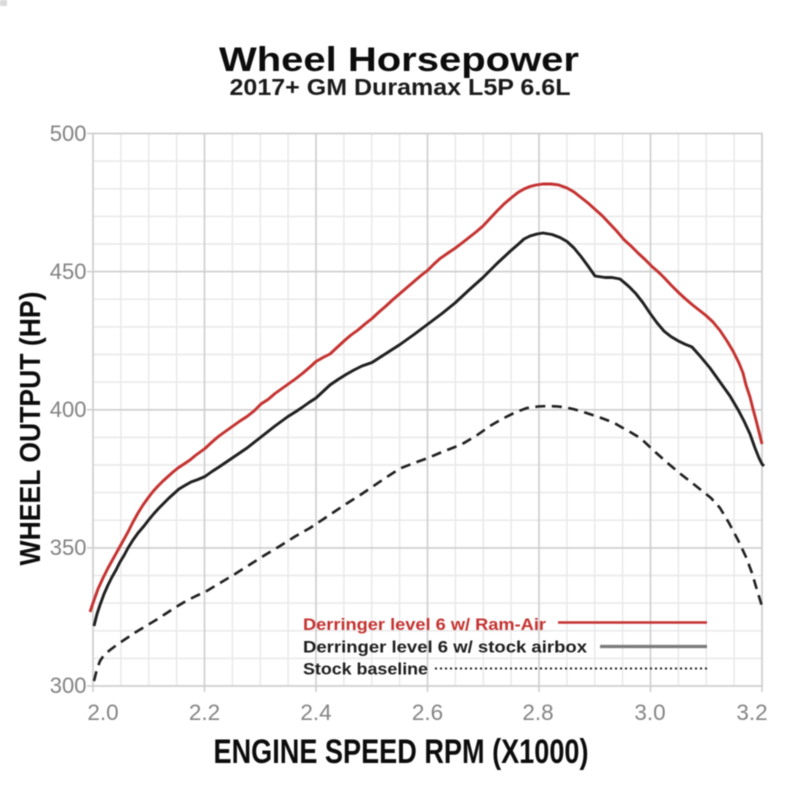  Describe the element at coordinates (400, 87) in the screenshot. I see `svg-text: 2017+ GM Duramax L5P 6.6L` at that location.